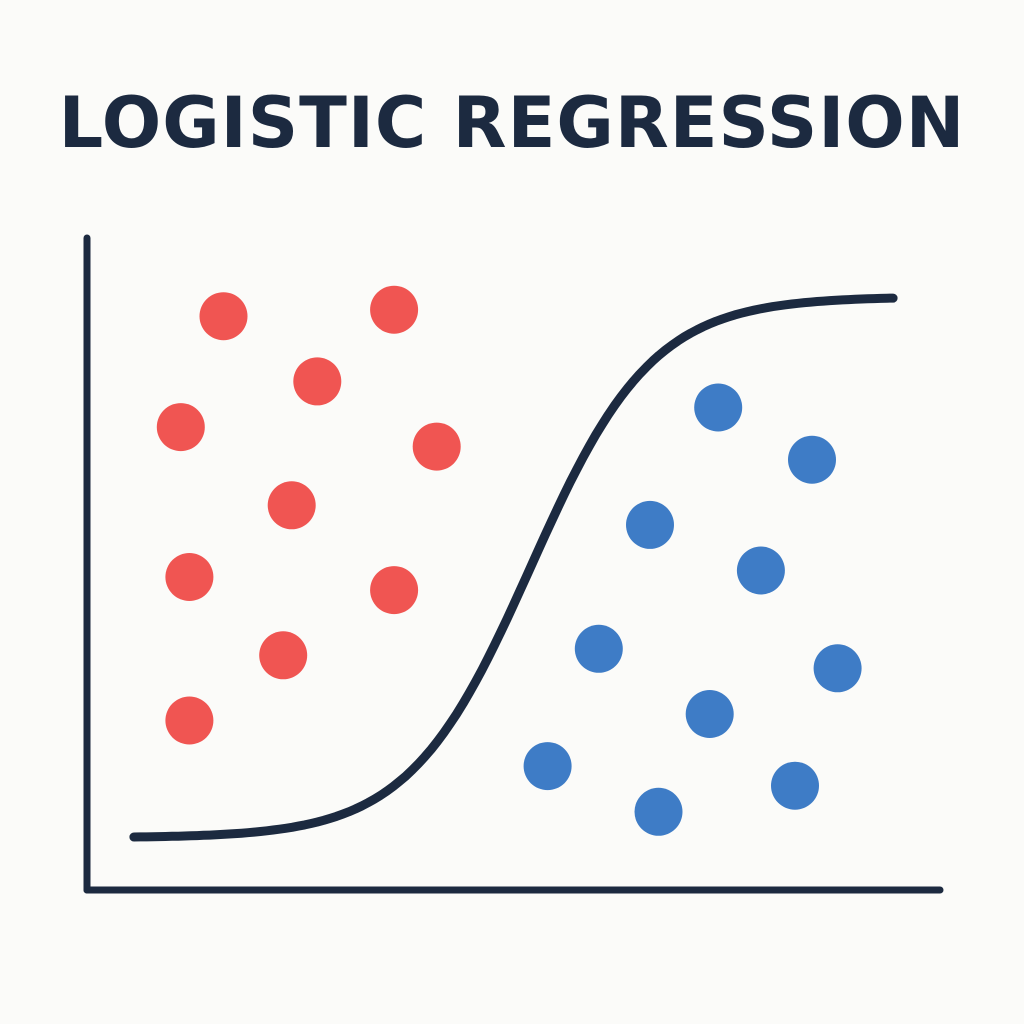  I want to click on page-title: LOGISTIC REGRESSION, so click(512, 123).